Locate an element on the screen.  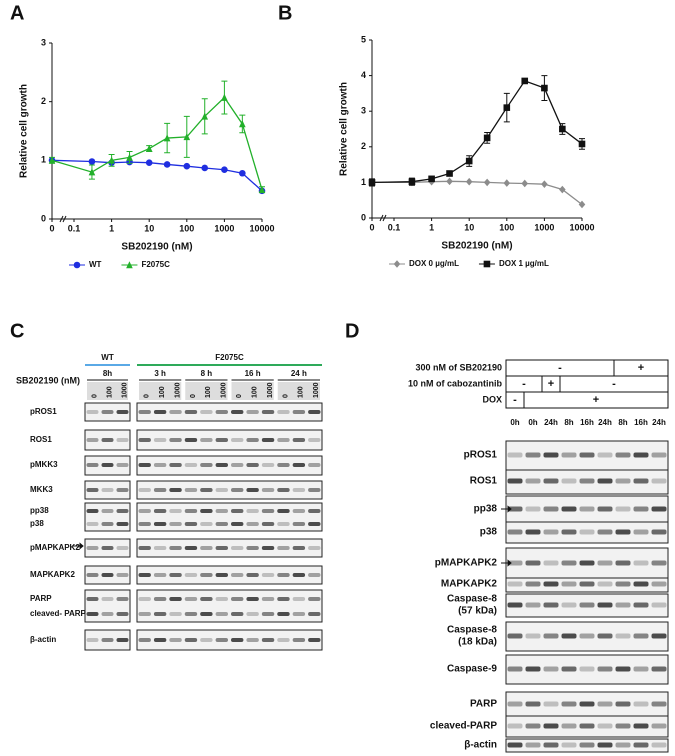
row-label: Caspase-8 is located at coordinates (472, 630).